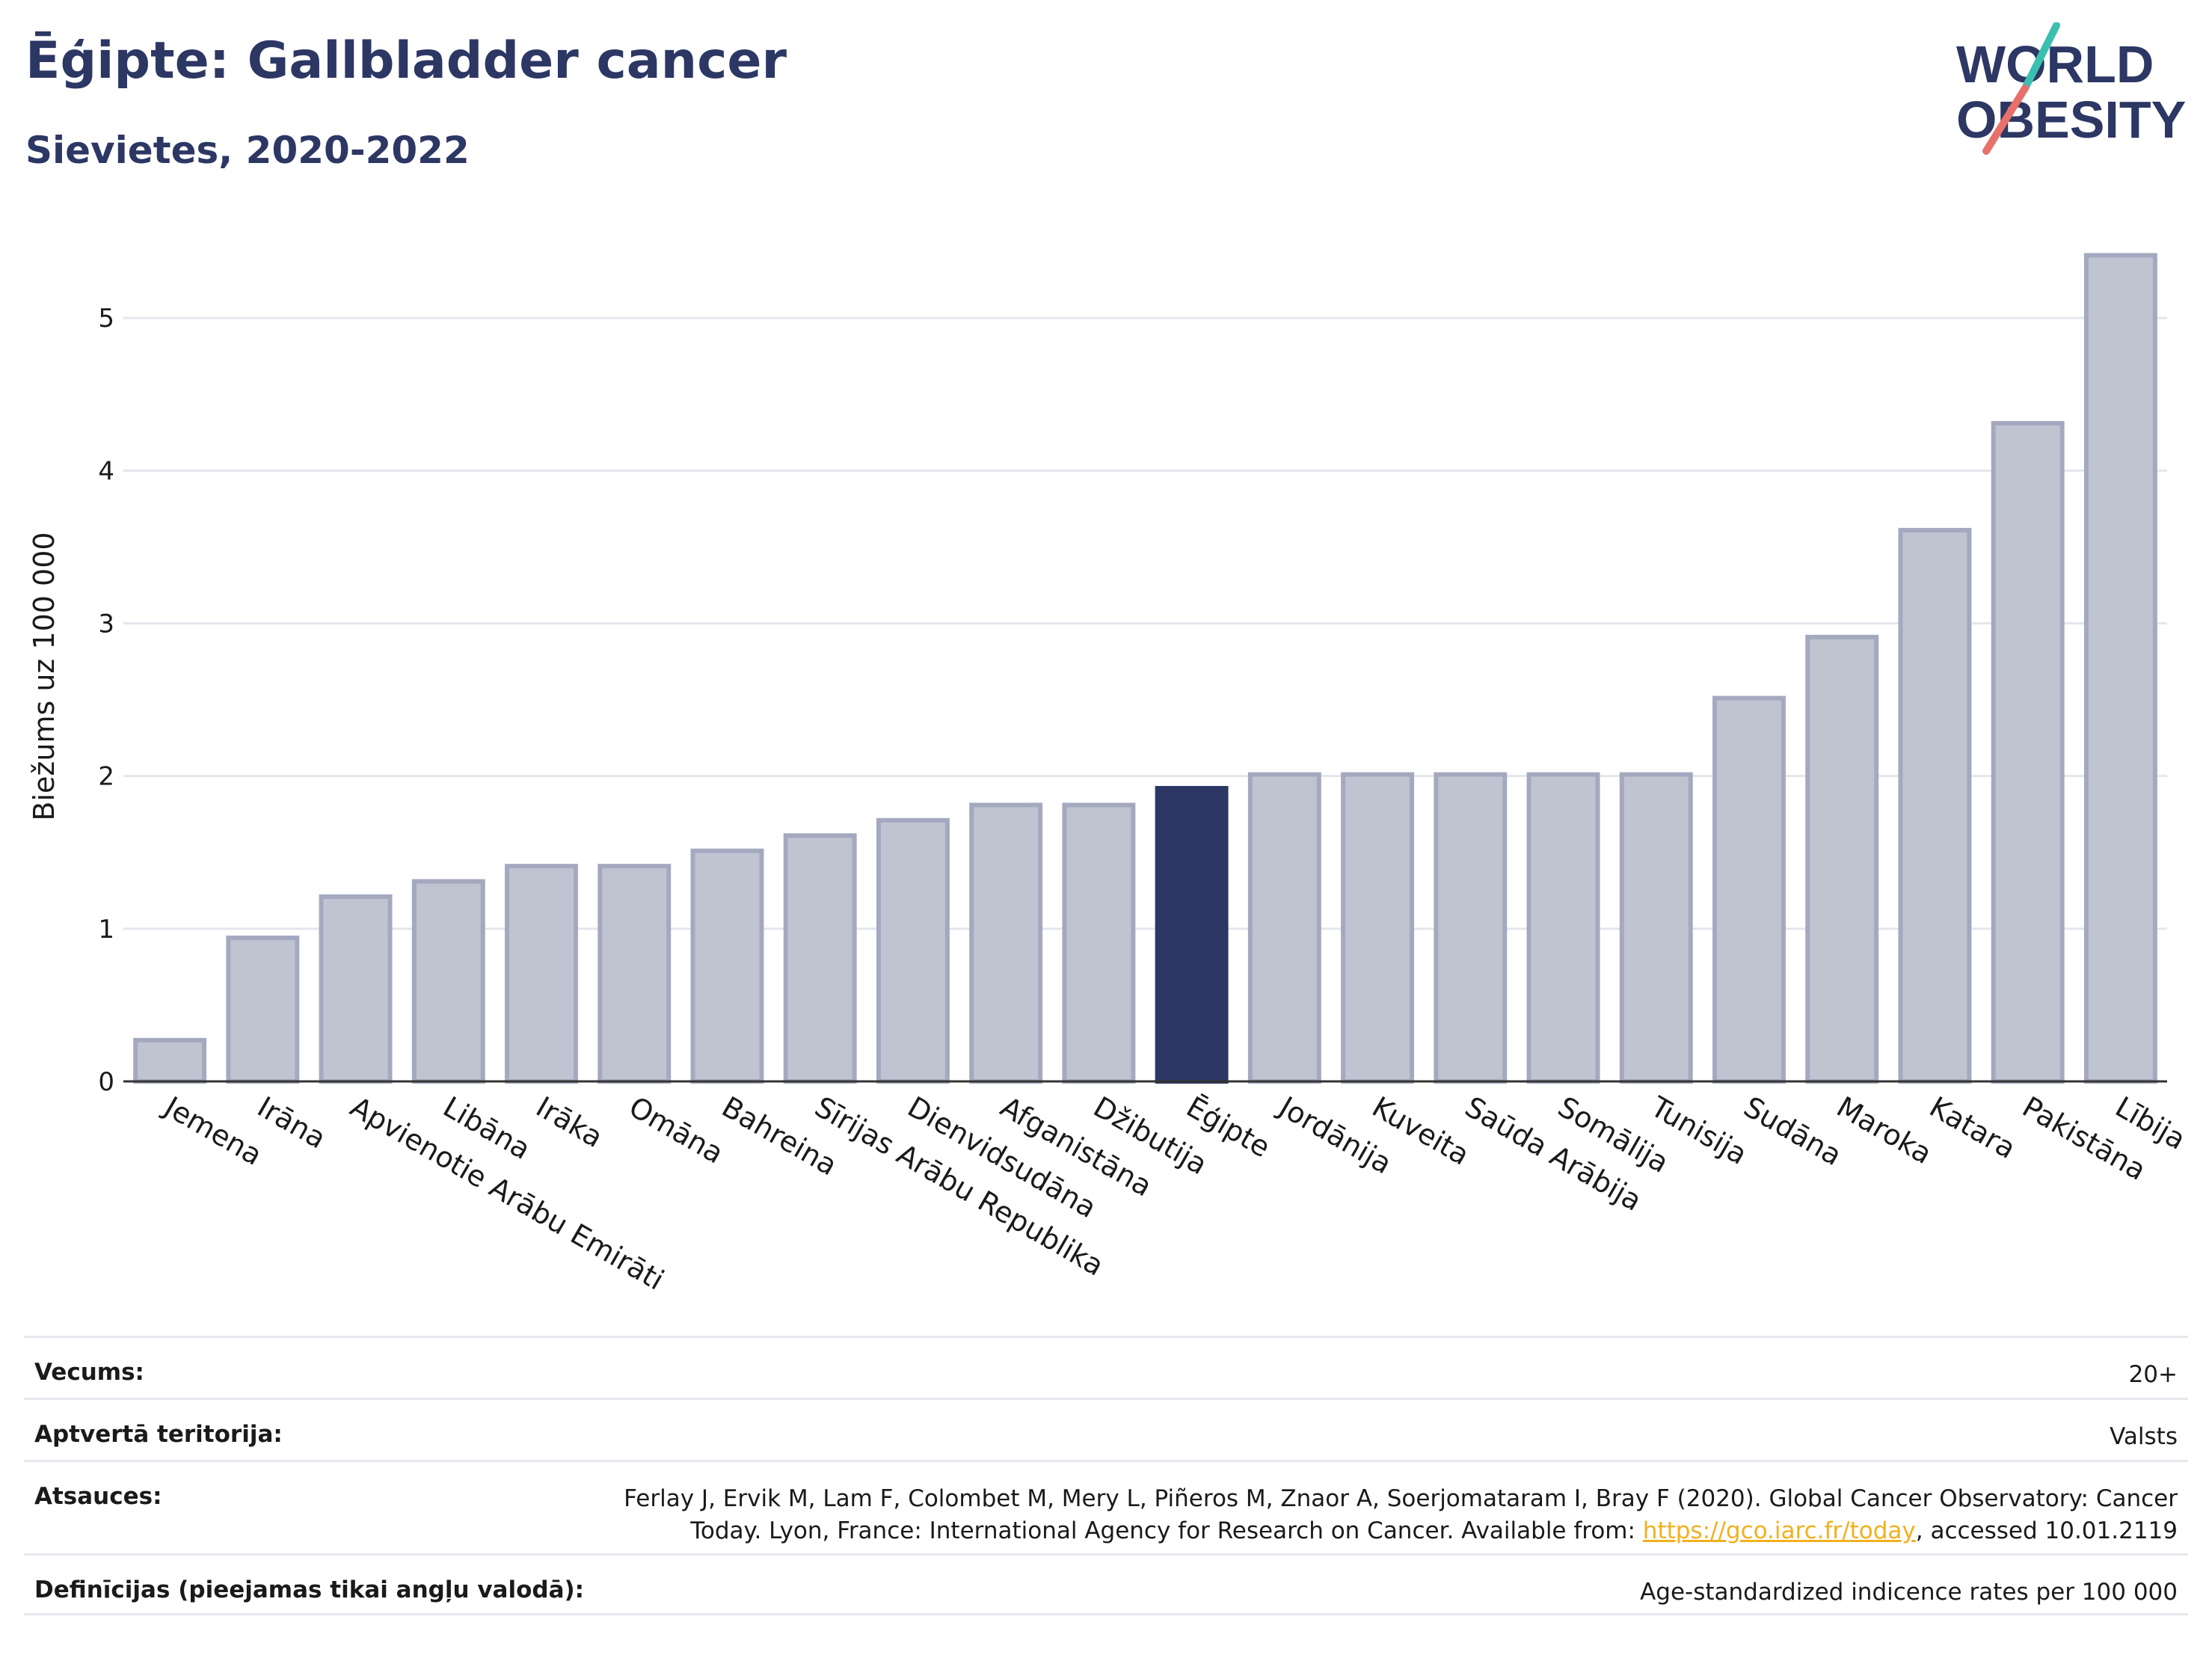 The image size is (2212, 1655). I want to click on x-tick-label: Jemena, so click(213, 1131).